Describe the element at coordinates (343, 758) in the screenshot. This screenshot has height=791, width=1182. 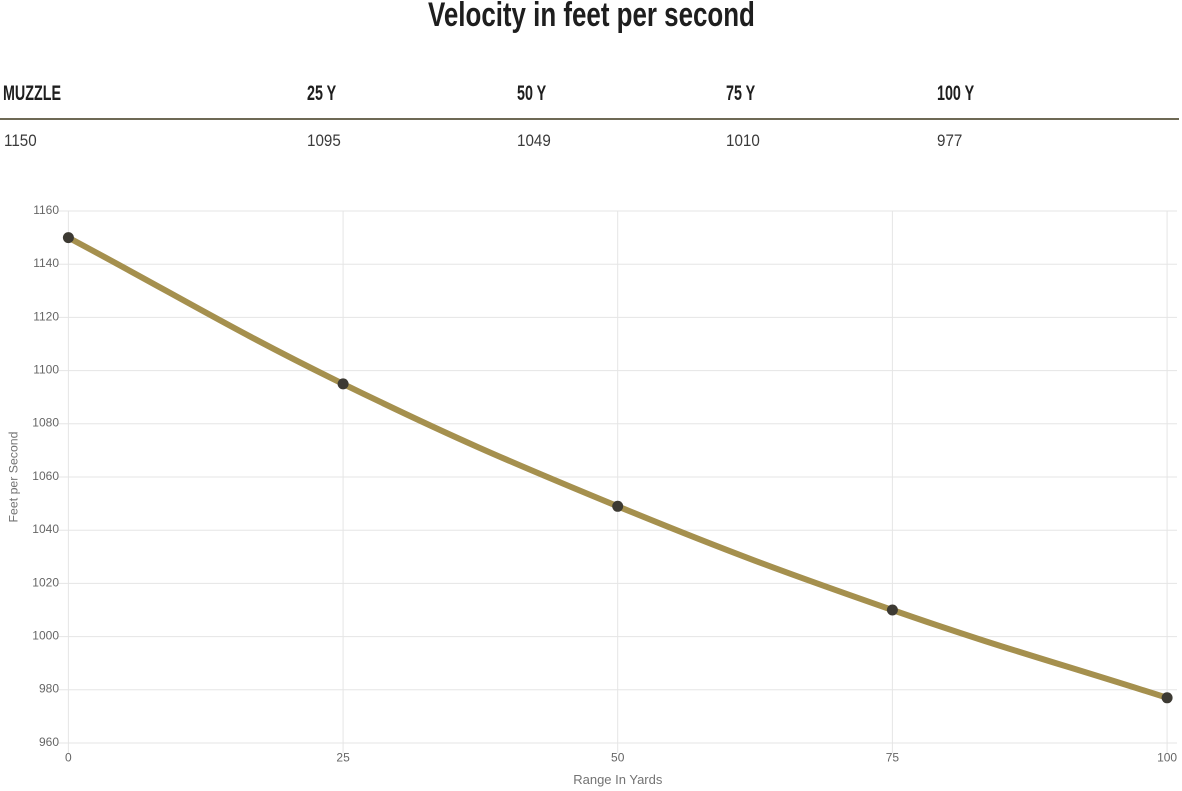
I see `svg-text: 25` at that location.